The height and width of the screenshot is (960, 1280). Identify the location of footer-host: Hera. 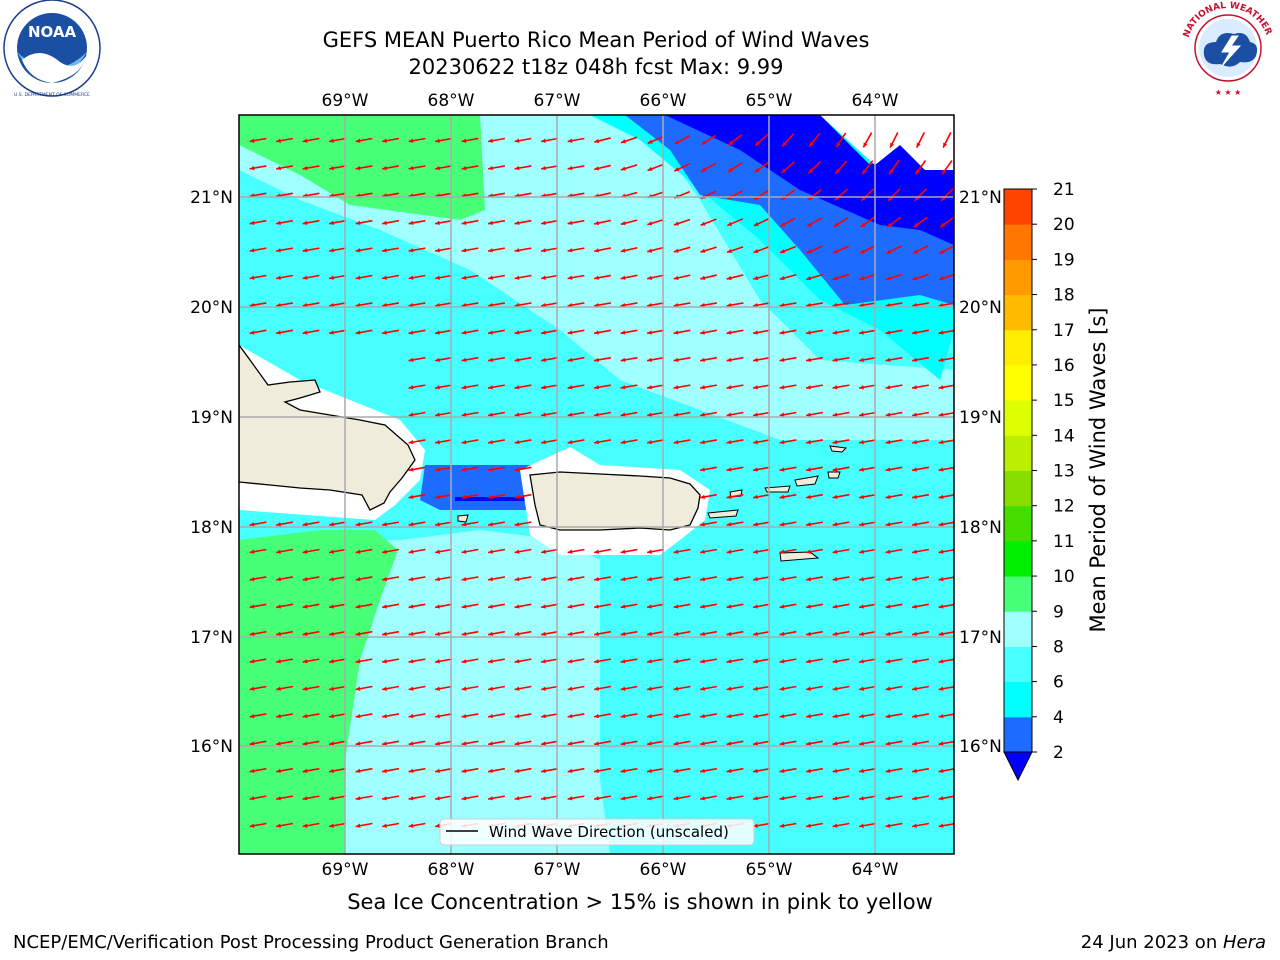
(1244, 942).